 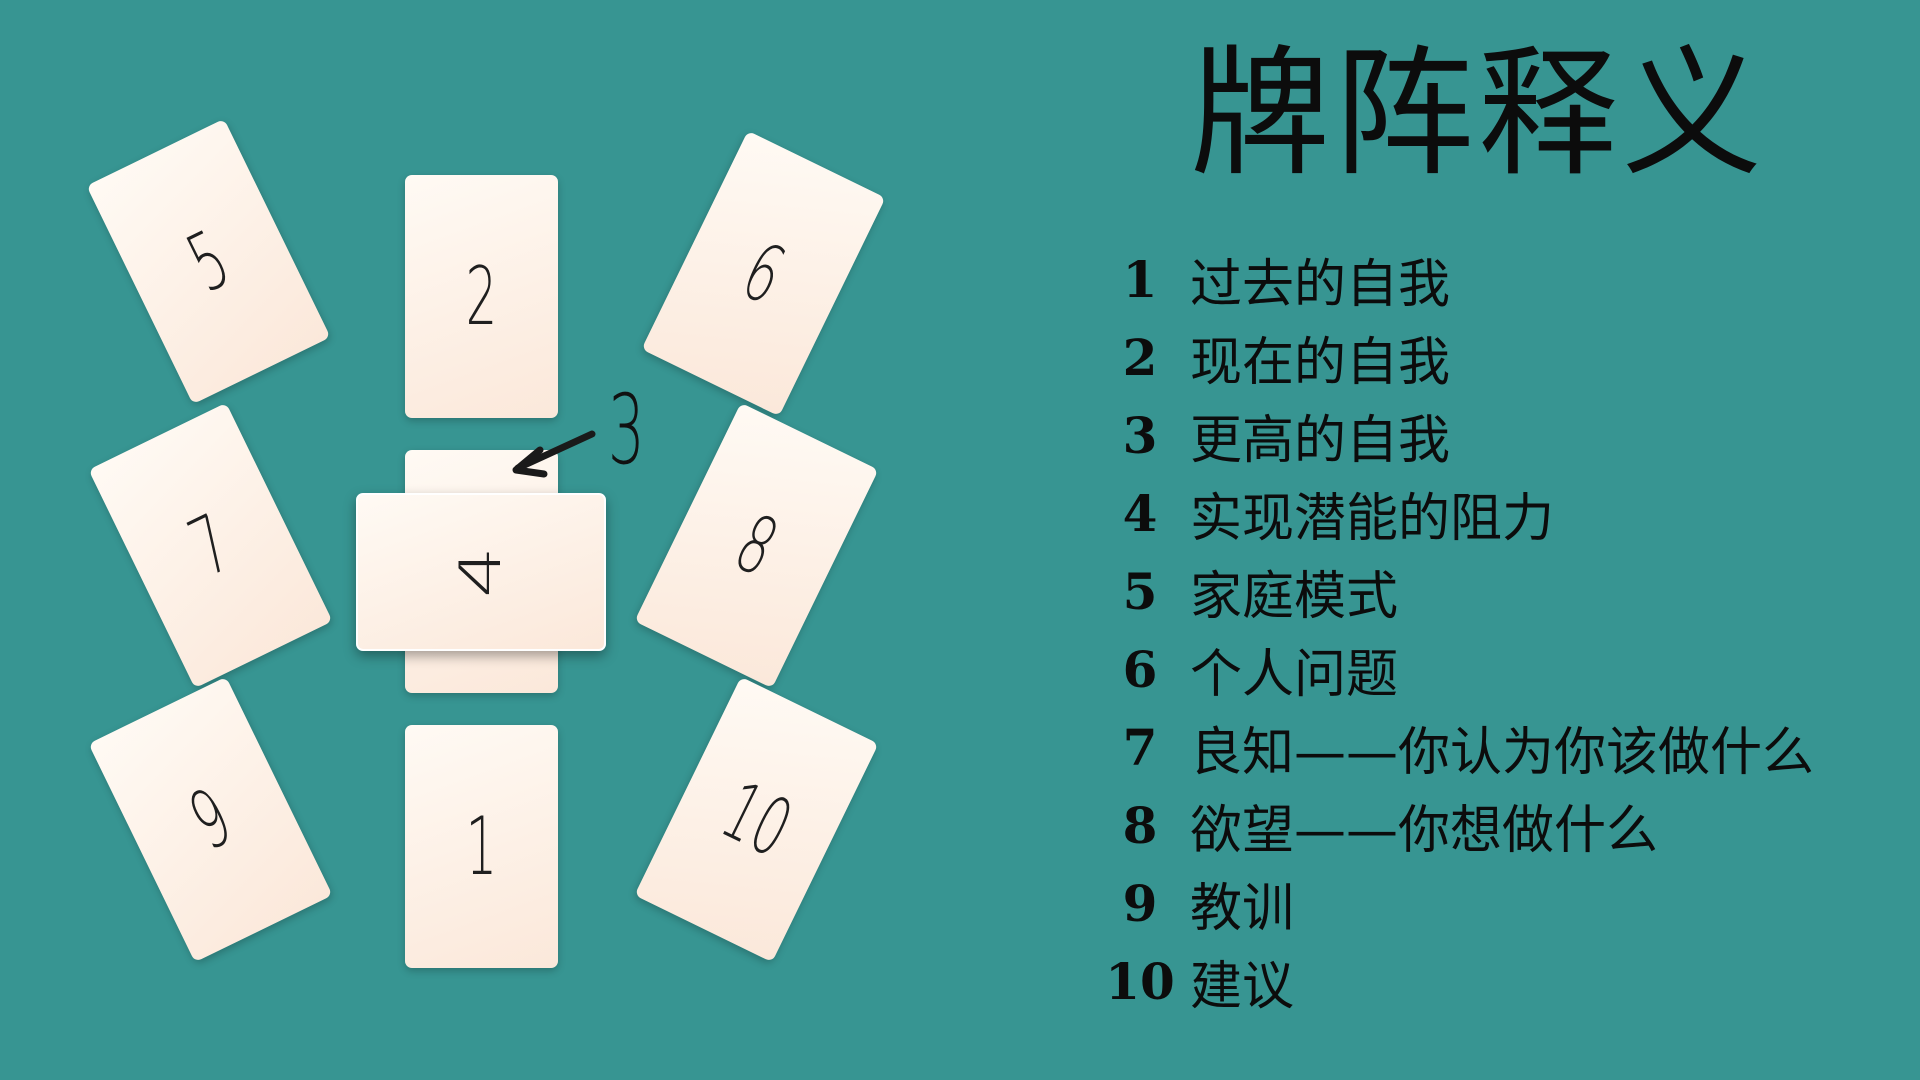 I want to click on card-7: 7, so click(x=210, y=545).